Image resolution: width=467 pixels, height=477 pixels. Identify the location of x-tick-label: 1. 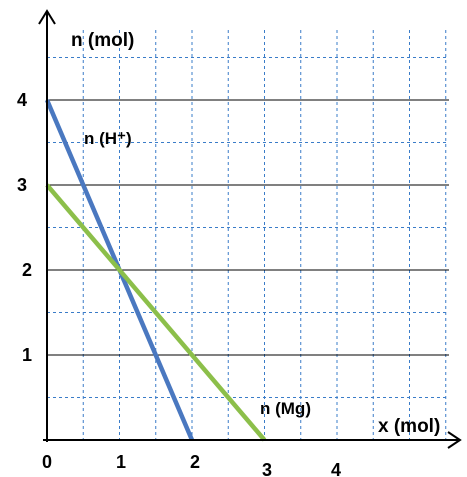
(121, 462).